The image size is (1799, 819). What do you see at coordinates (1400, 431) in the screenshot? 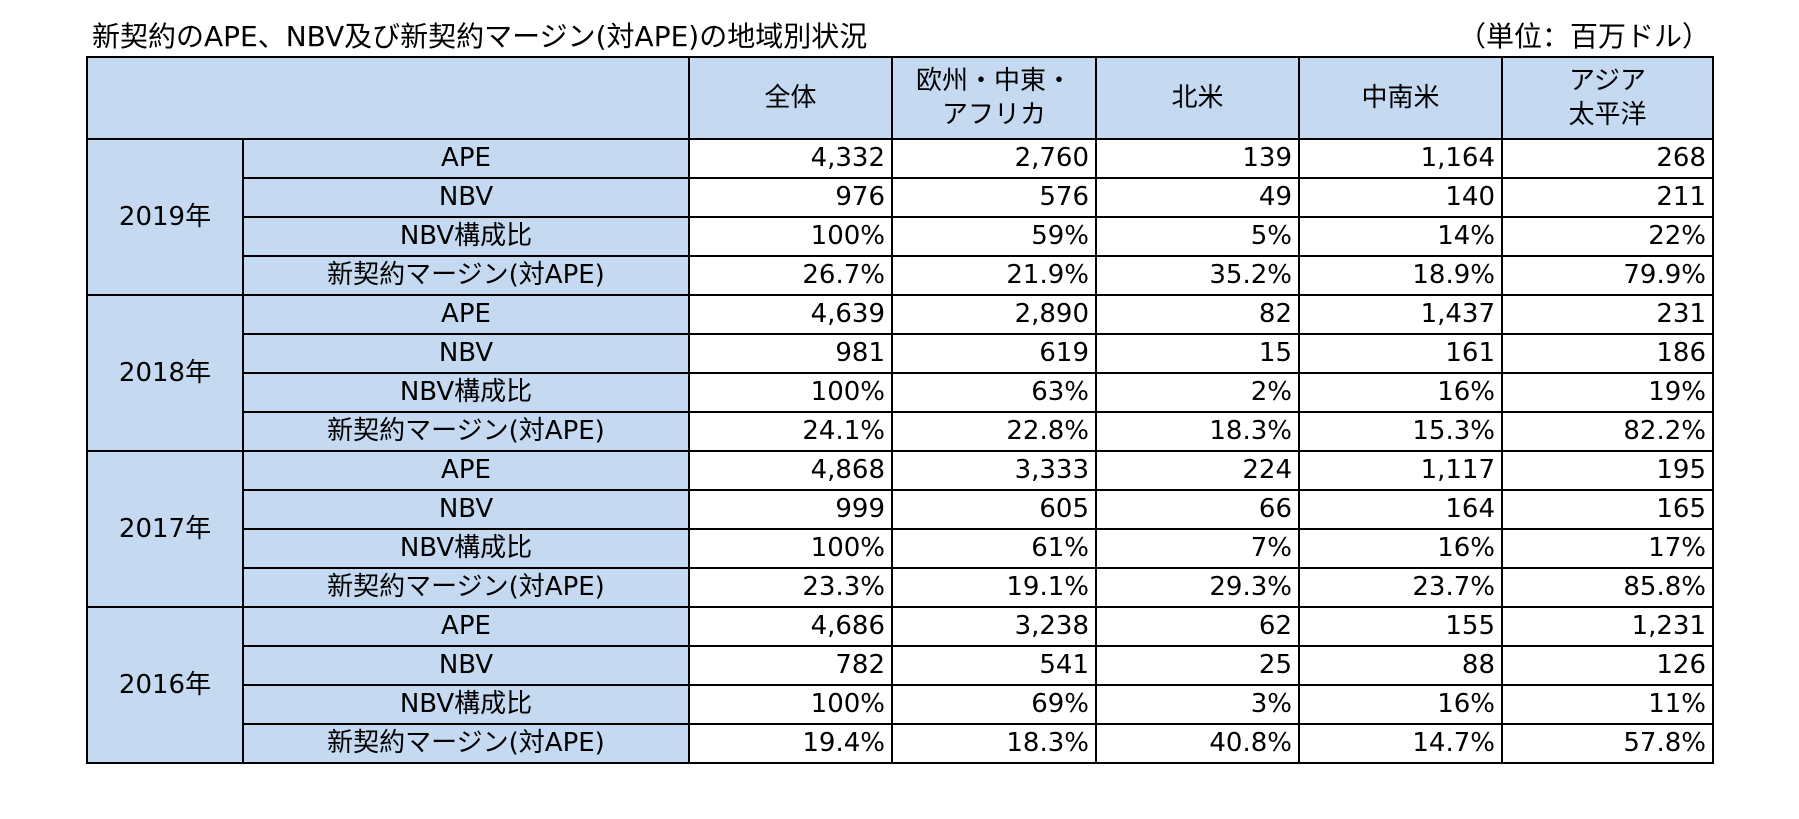
I see `value-cell: 15.3%` at bounding box center [1400, 431].